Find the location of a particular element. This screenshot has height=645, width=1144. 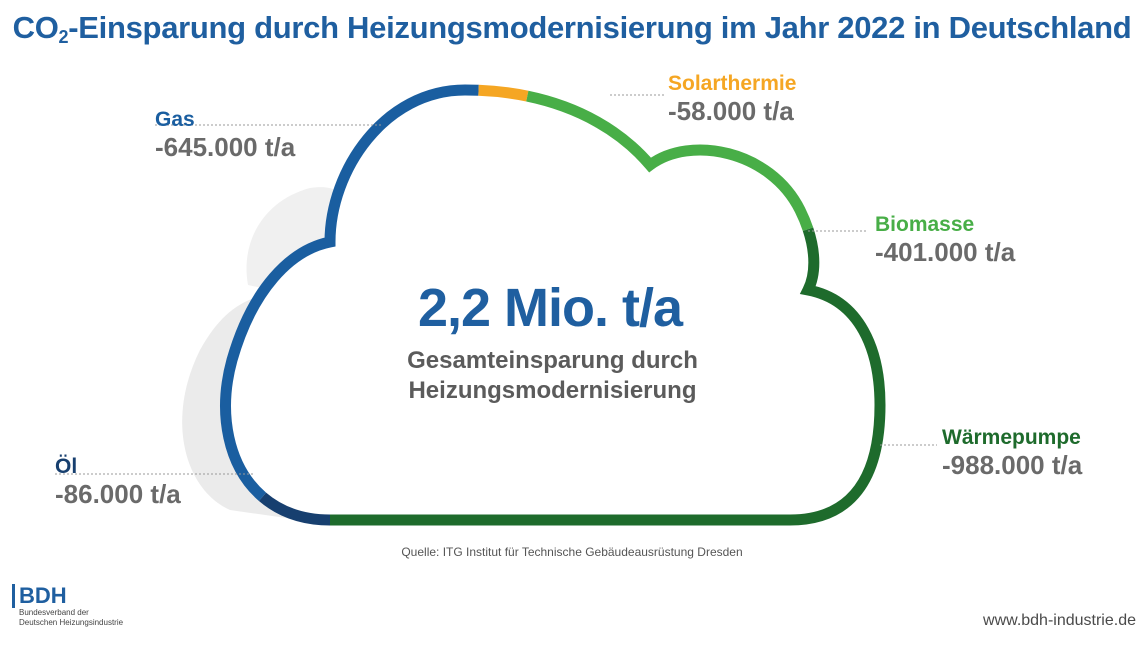

label-biomasse: Biomasse -401.000 t/a is located at coordinates (945, 240).